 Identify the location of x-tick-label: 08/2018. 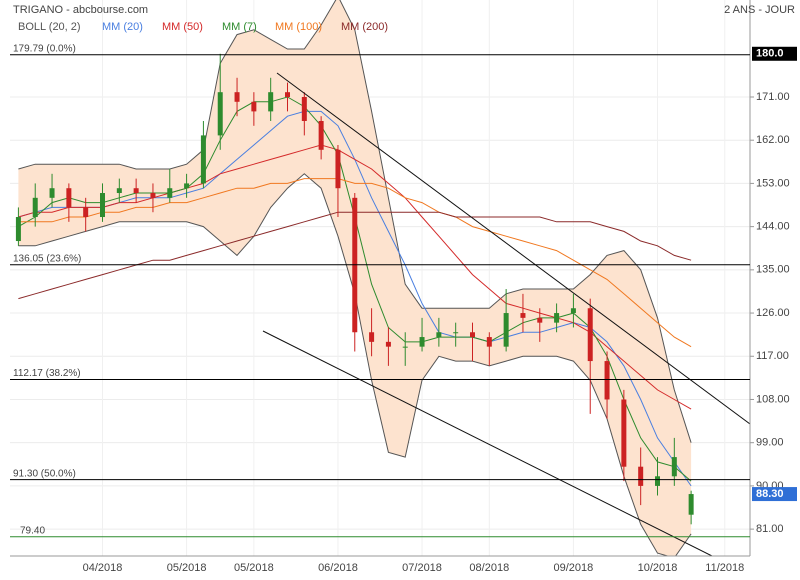
(489, 568).